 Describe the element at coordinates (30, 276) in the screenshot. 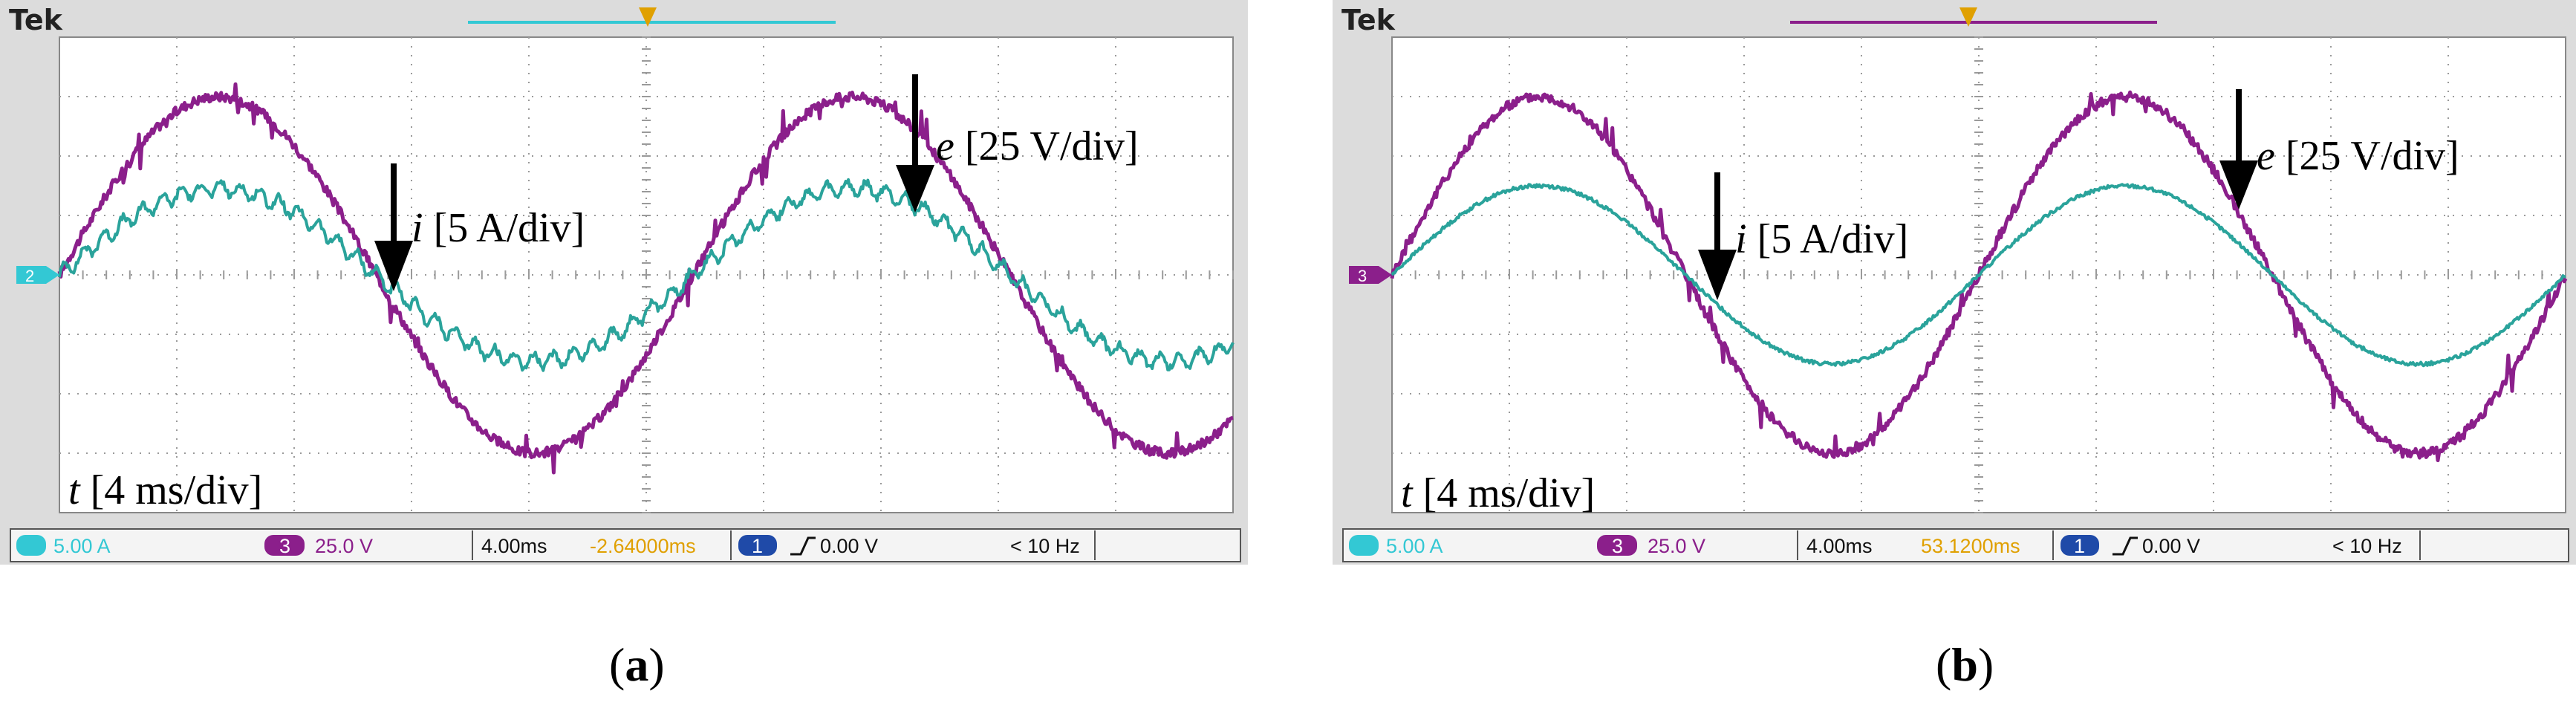

I see `channel-marker-label: 2` at that location.